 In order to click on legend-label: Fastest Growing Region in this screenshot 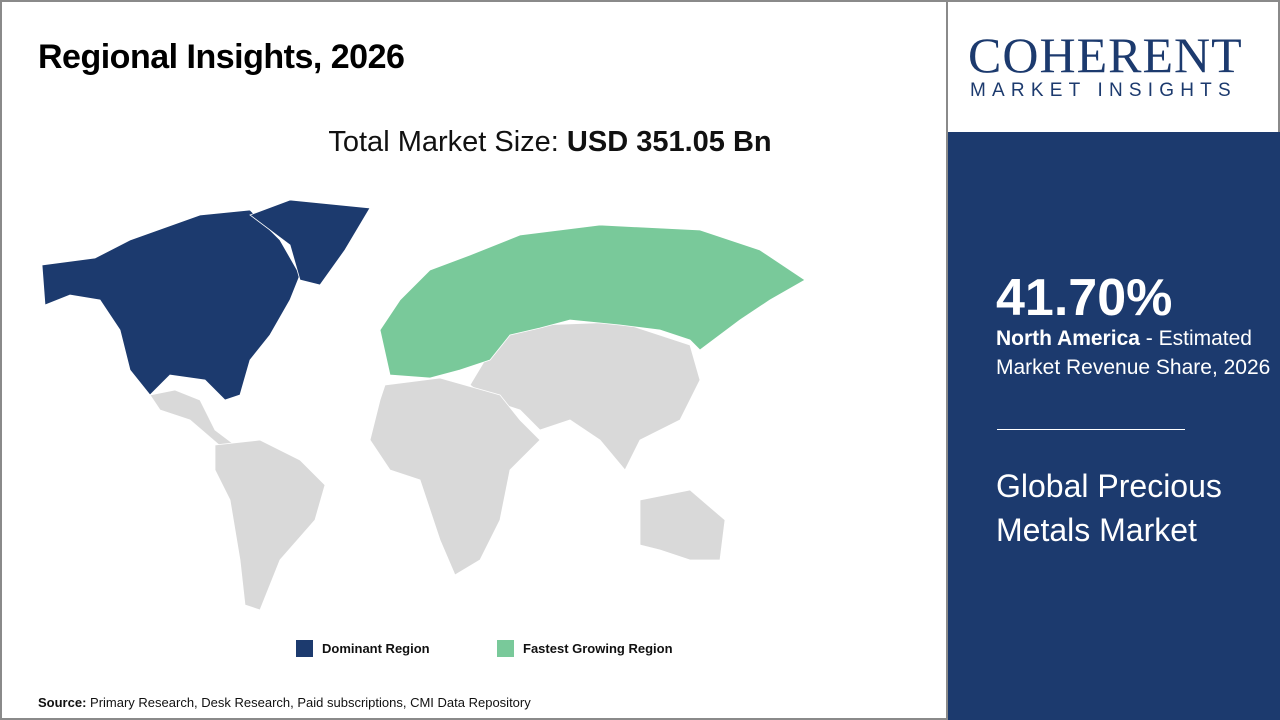, I will do `click(598, 648)`.